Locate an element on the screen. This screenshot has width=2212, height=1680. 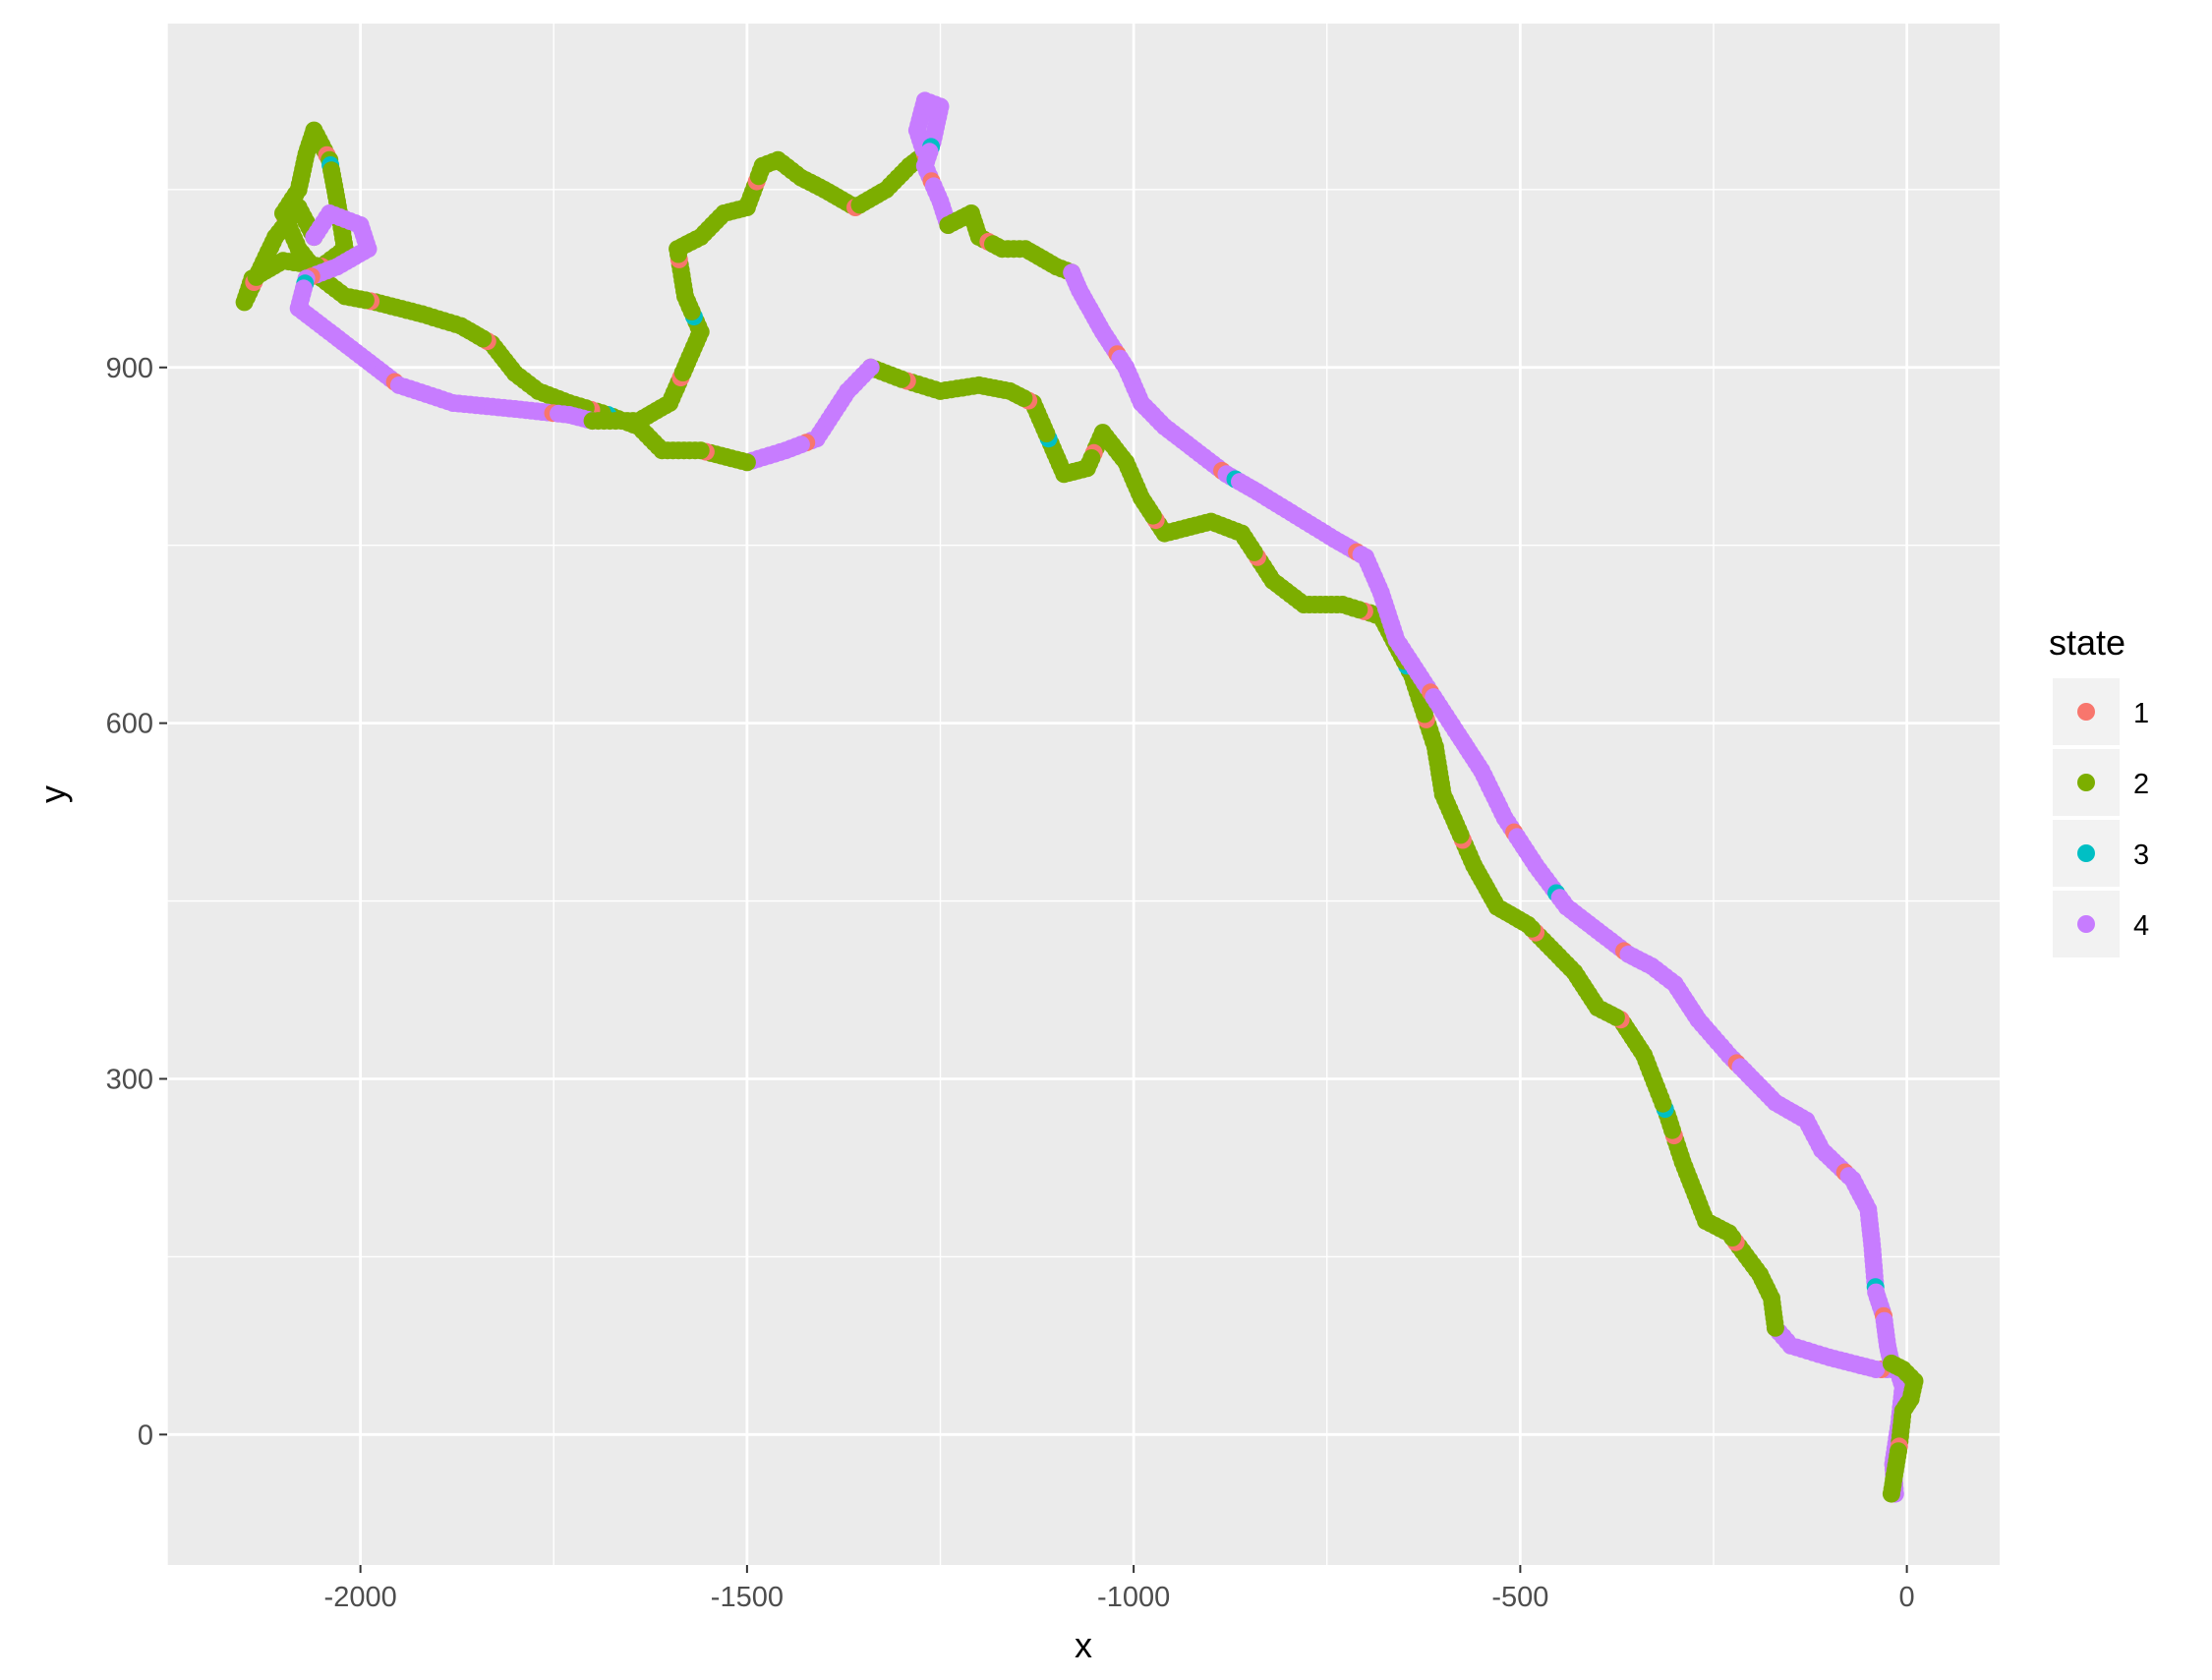
legend-label: 1 is located at coordinates (2141, 713).